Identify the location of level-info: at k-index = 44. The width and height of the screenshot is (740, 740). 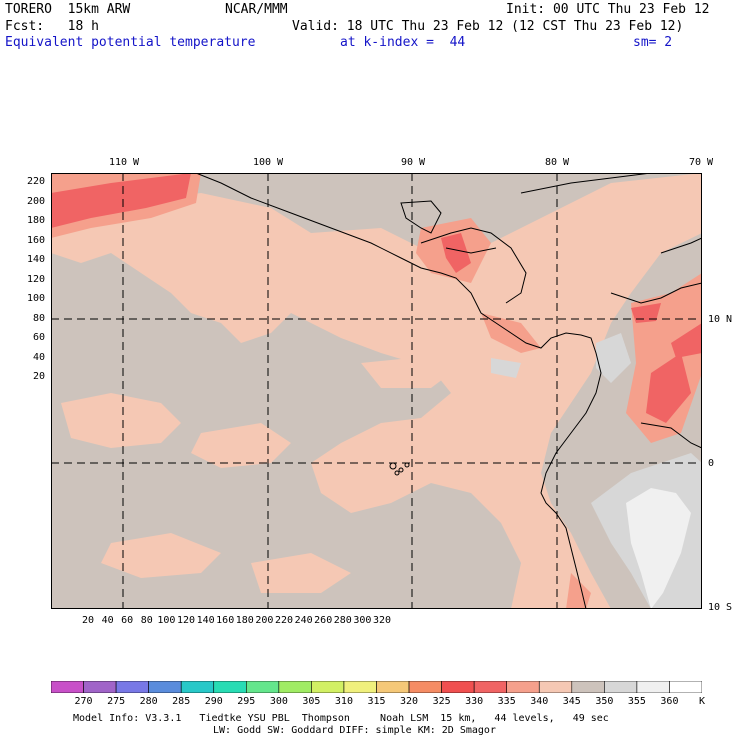
(403, 42).